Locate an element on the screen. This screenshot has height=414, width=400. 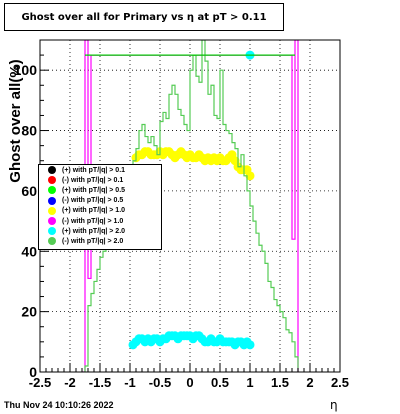
legend-entry: (-) with pT/|q| > 0.1 is located at coordinates (100, 180).